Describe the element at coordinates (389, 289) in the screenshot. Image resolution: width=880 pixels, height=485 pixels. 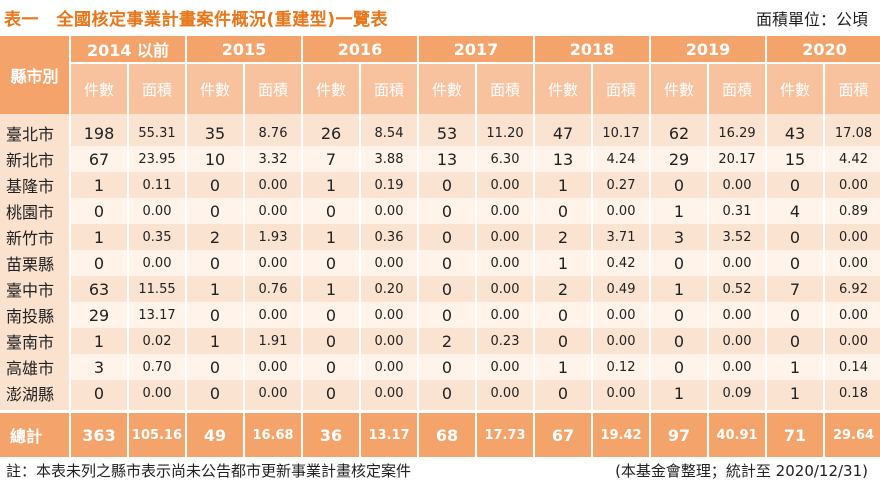
I see `area-cell: 0.20` at that location.